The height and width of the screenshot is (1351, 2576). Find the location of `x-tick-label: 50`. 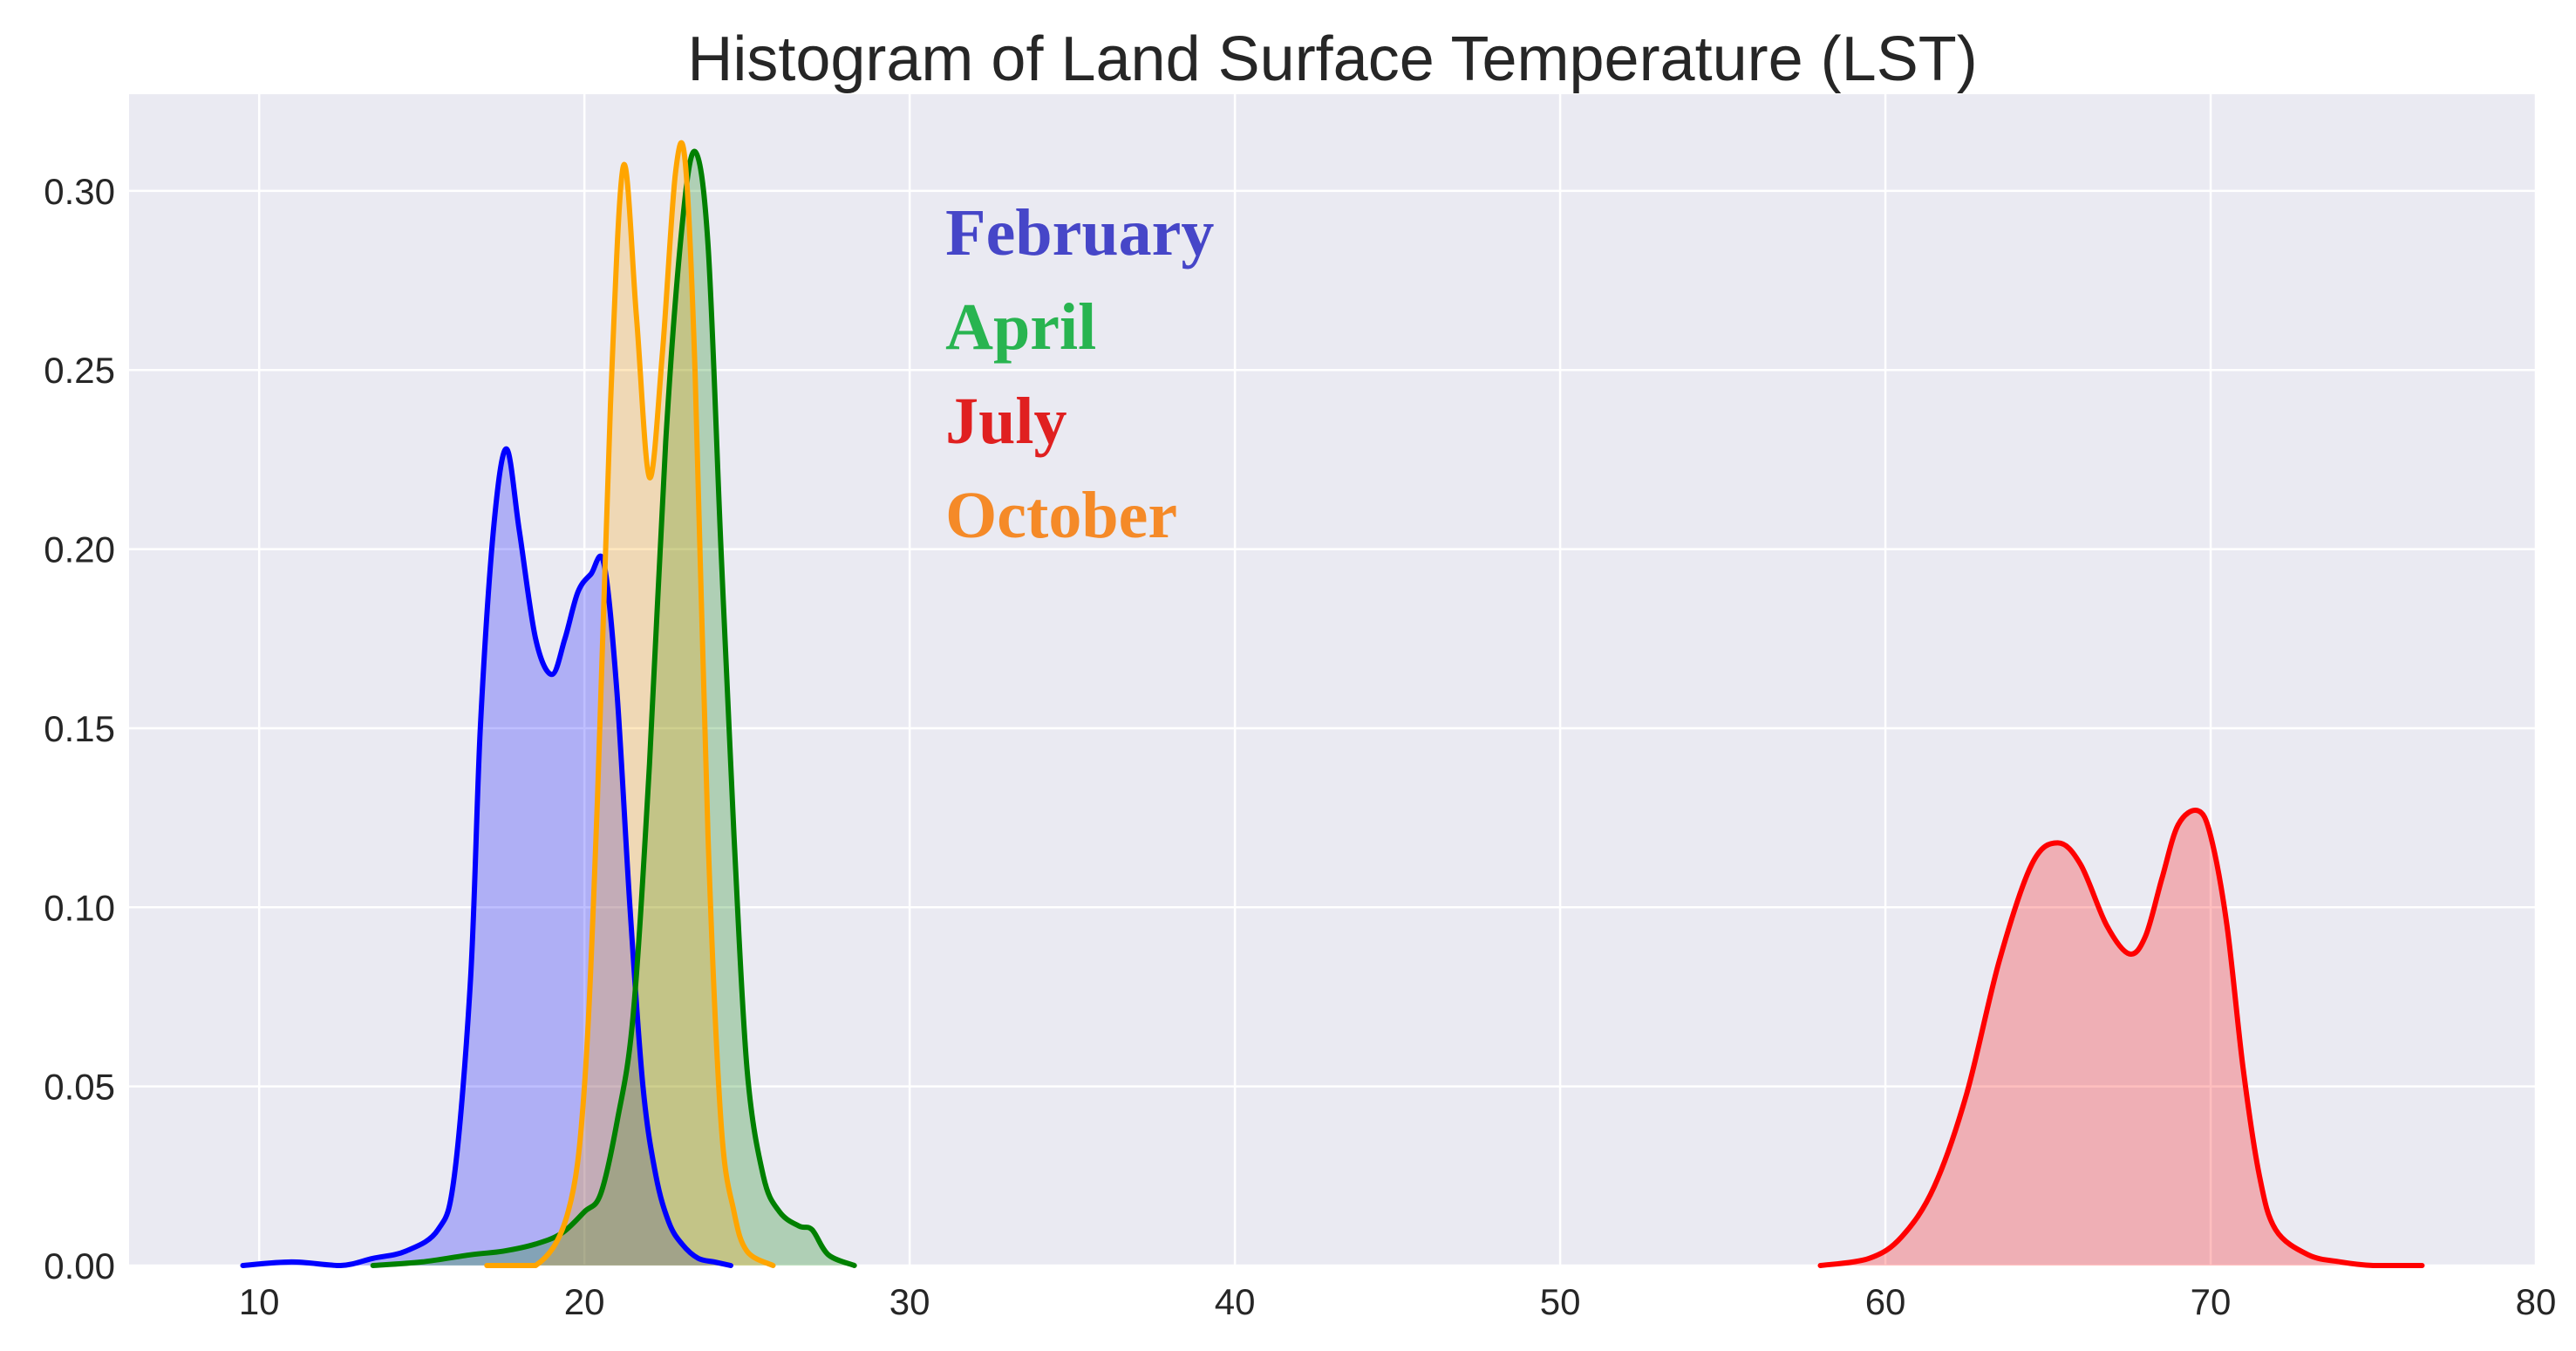

x-tick-label: 50 is located at coordinates (1561, 1301).